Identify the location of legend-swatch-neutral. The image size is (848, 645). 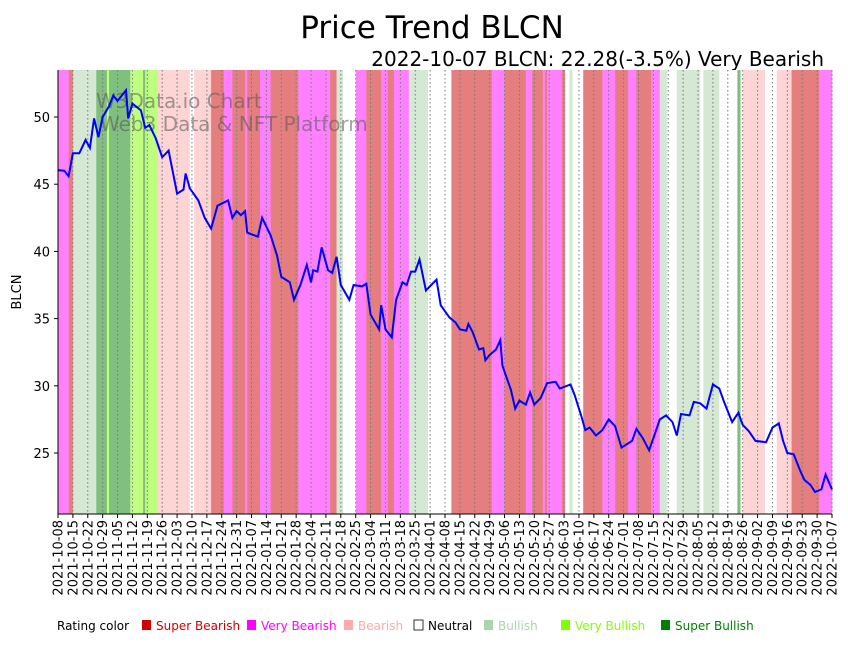
(418, 625).